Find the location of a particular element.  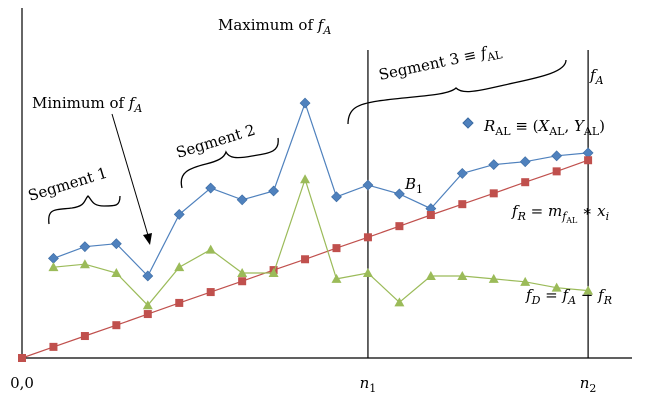

segment2-brace is located at coordinates (229, 163).